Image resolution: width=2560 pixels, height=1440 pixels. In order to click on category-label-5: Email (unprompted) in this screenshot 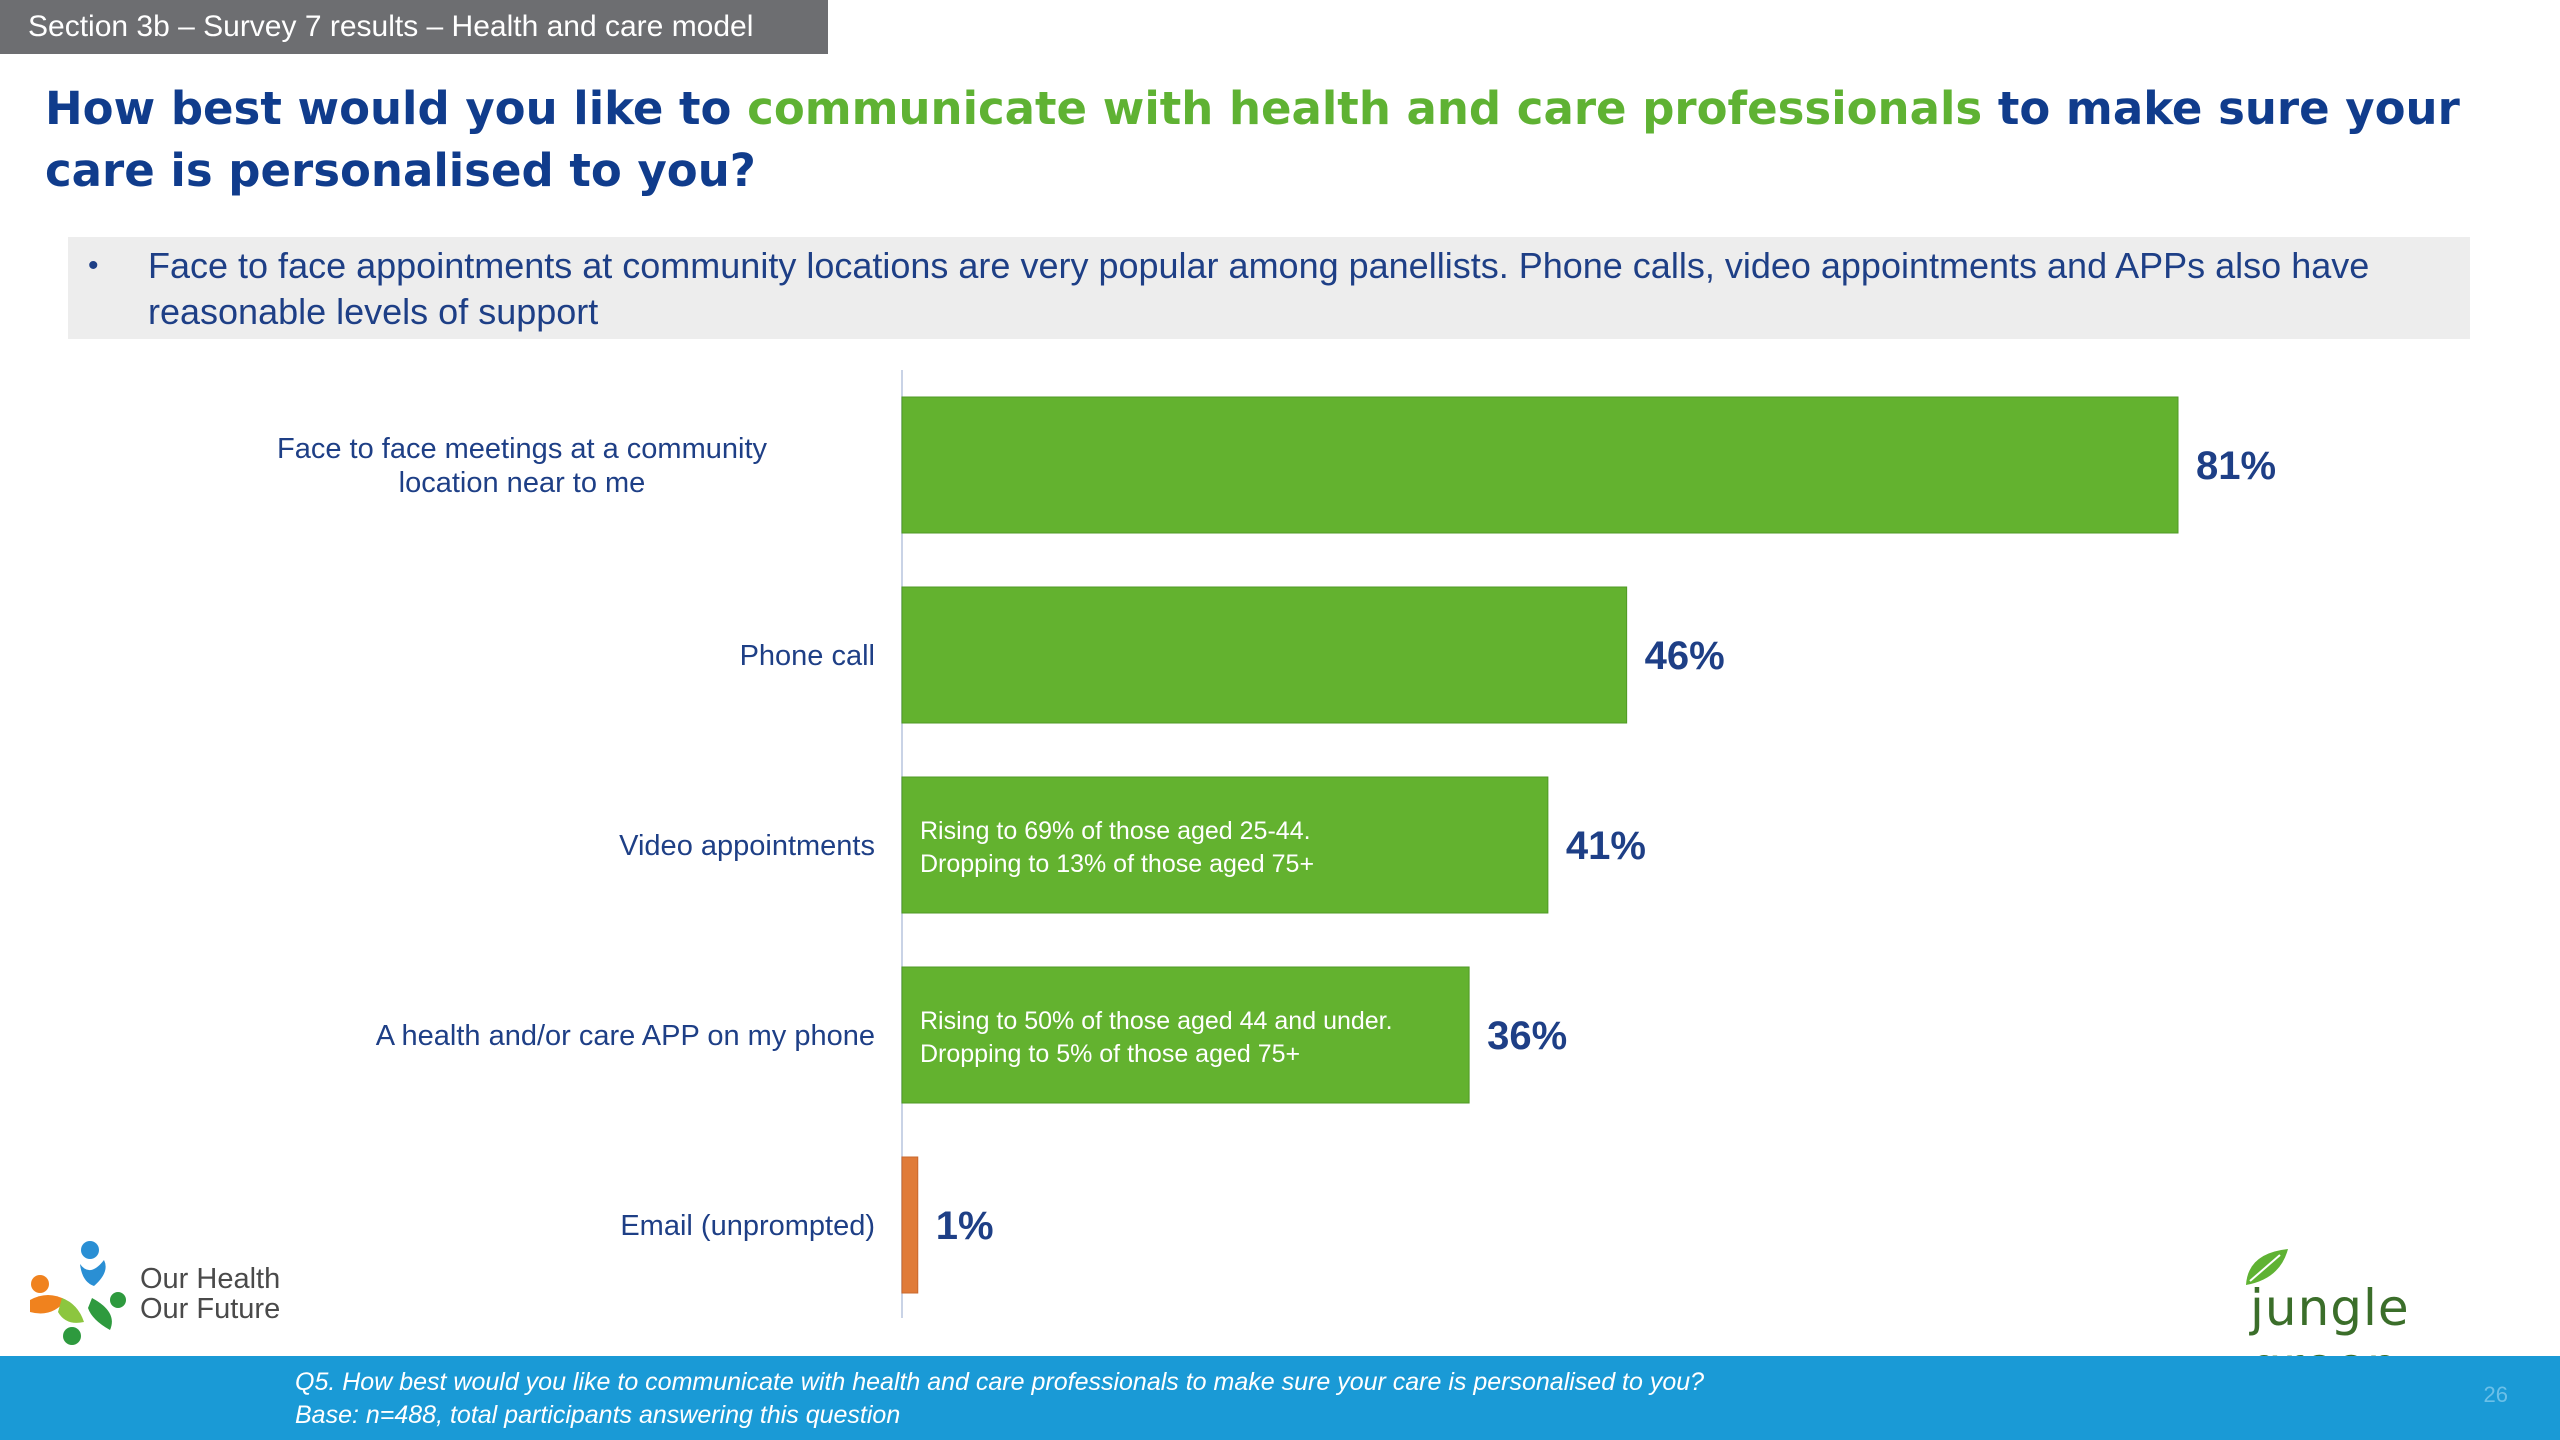, I will do `click(747, 1226)`.